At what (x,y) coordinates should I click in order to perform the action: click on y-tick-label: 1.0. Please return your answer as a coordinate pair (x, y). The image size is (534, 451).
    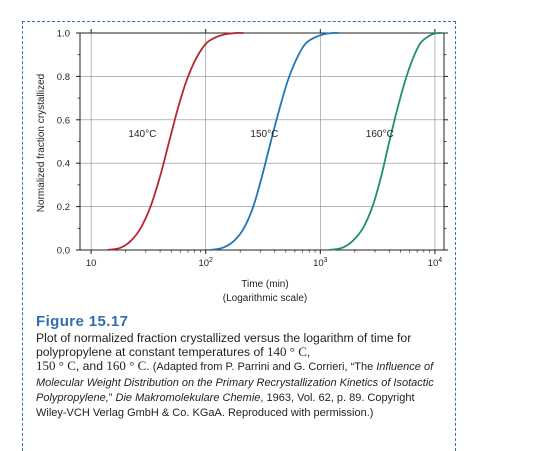
    Looking at the image, I should click on (63, 34).